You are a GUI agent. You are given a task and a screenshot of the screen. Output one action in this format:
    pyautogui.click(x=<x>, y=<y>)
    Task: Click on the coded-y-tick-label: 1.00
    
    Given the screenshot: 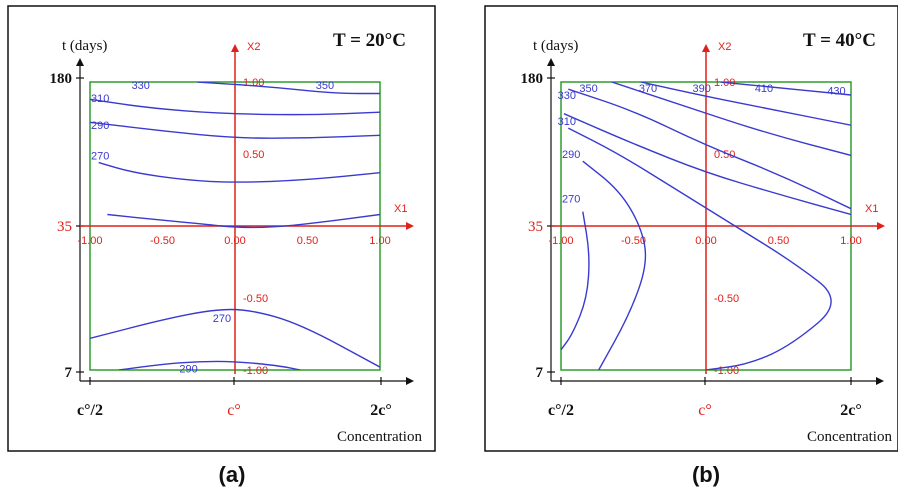 What is the action you would take?
    pyautogui.click(x=253, y=83)
    